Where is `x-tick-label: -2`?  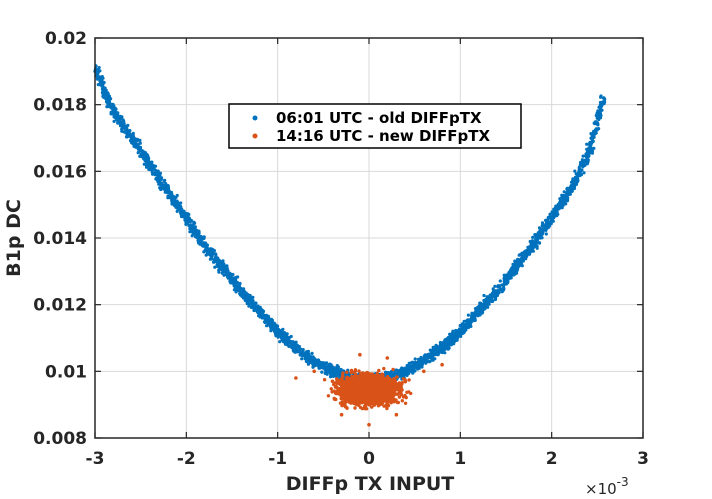
x-tick-label: -2 is located at coordinates (186, 459).